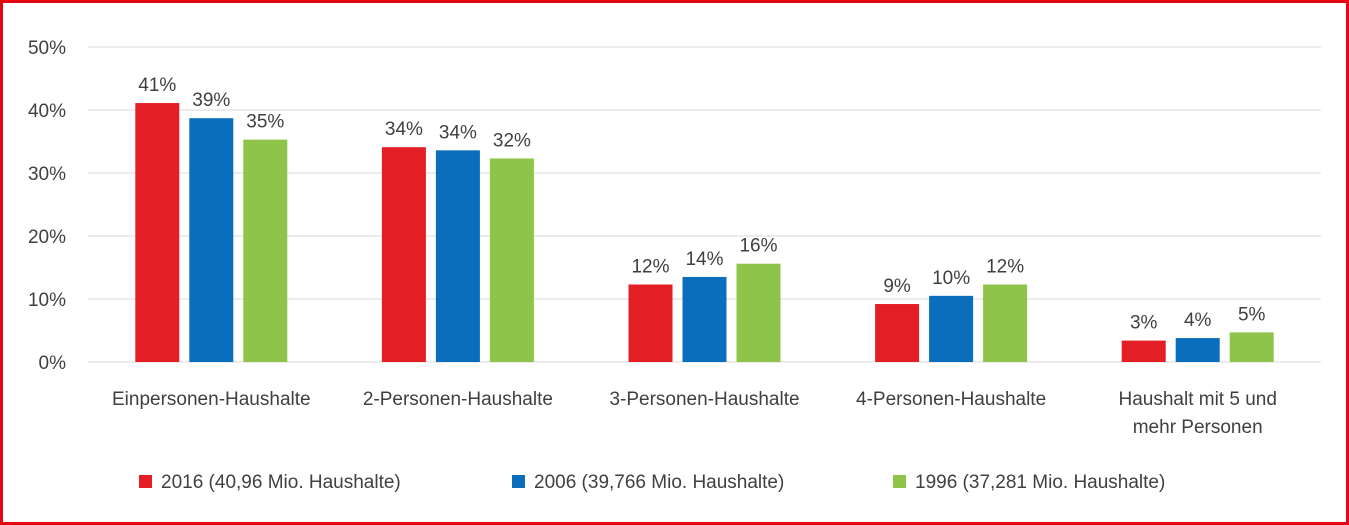  Describe the element at coordinates (704, 399) in the screenshot. I see `category-label: 3-Personen-Haushalte` at that location.